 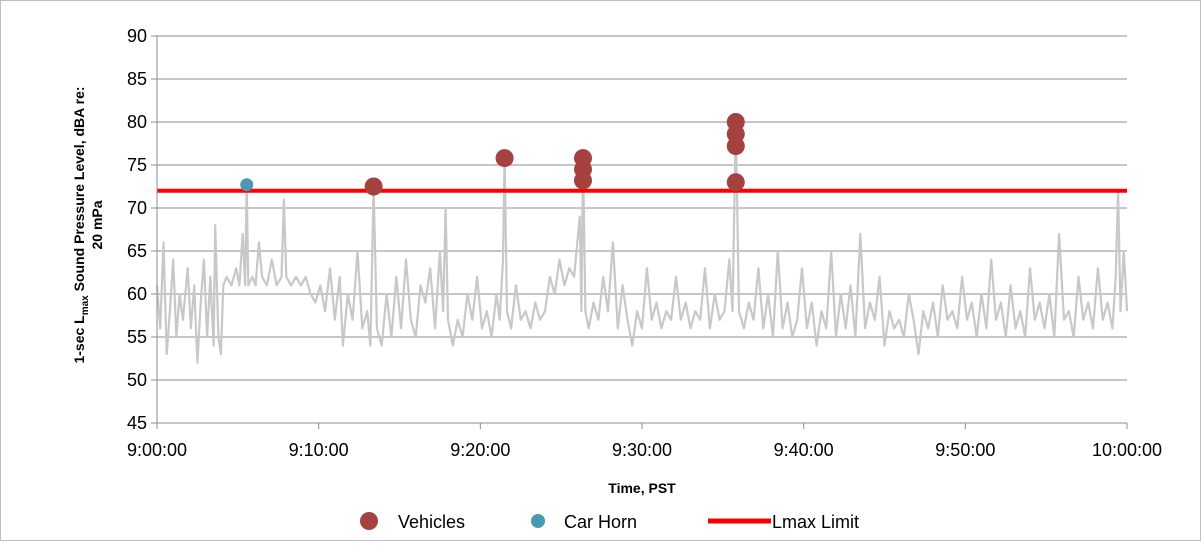 I want to click on legend-vehicles-label: Vehicles, so click(x=431, y=522).